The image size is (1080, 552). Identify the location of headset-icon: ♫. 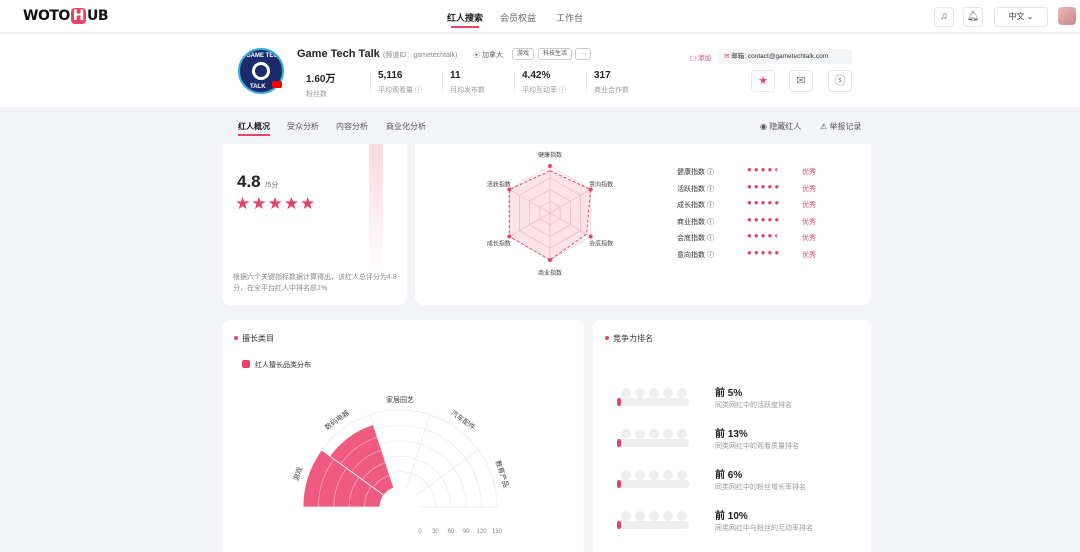
(944, 17).